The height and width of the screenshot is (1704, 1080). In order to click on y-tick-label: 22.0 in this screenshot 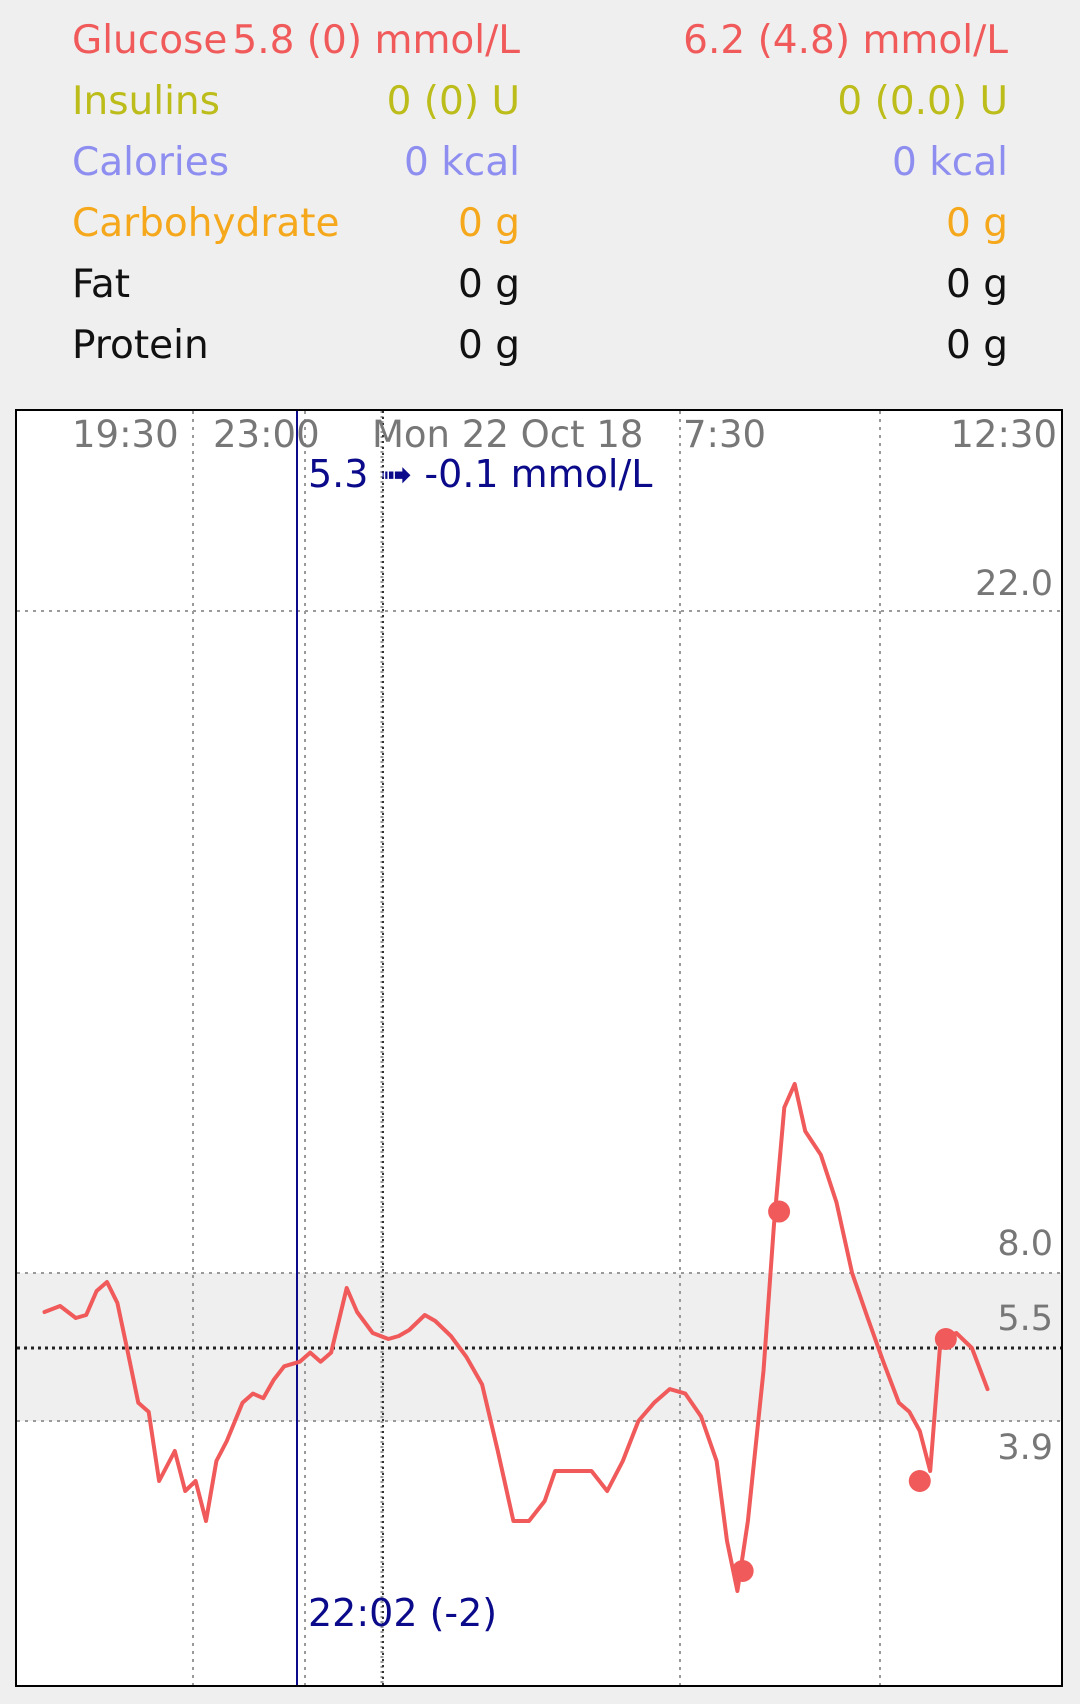, I will do `click(1014, 584)`.